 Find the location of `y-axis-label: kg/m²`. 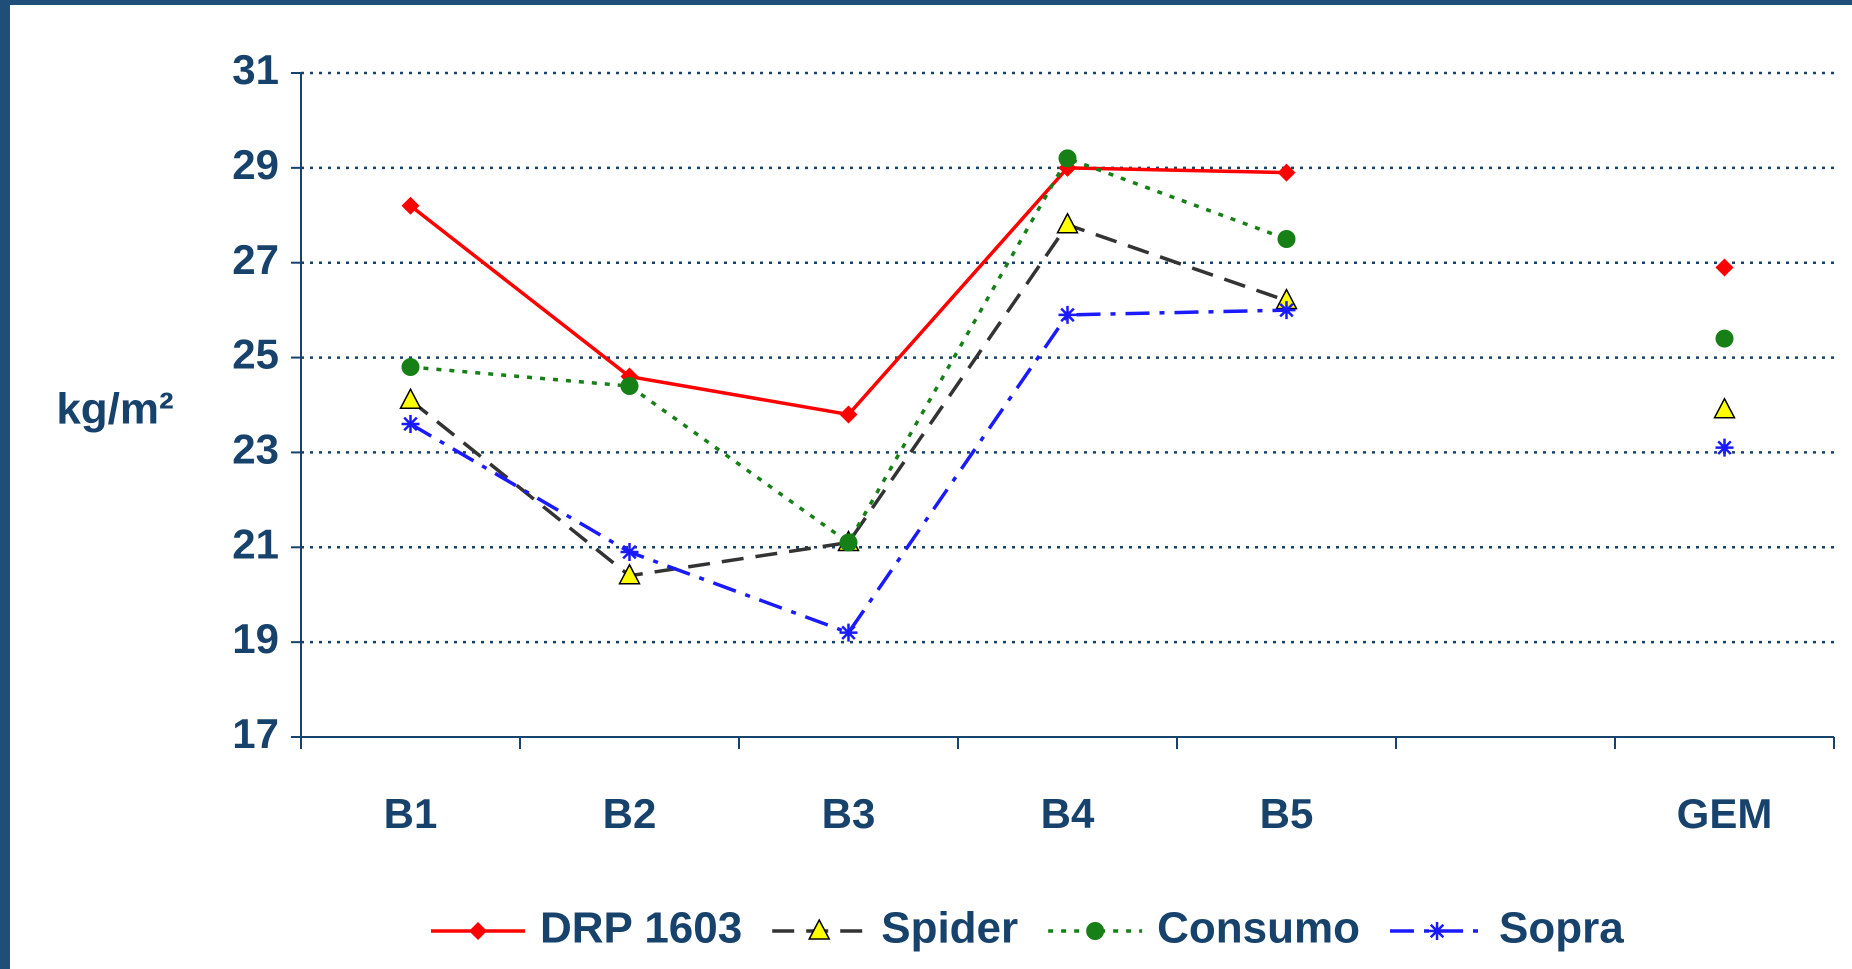

y-axis-label: kg/m² is located at coordinates (114, 409).